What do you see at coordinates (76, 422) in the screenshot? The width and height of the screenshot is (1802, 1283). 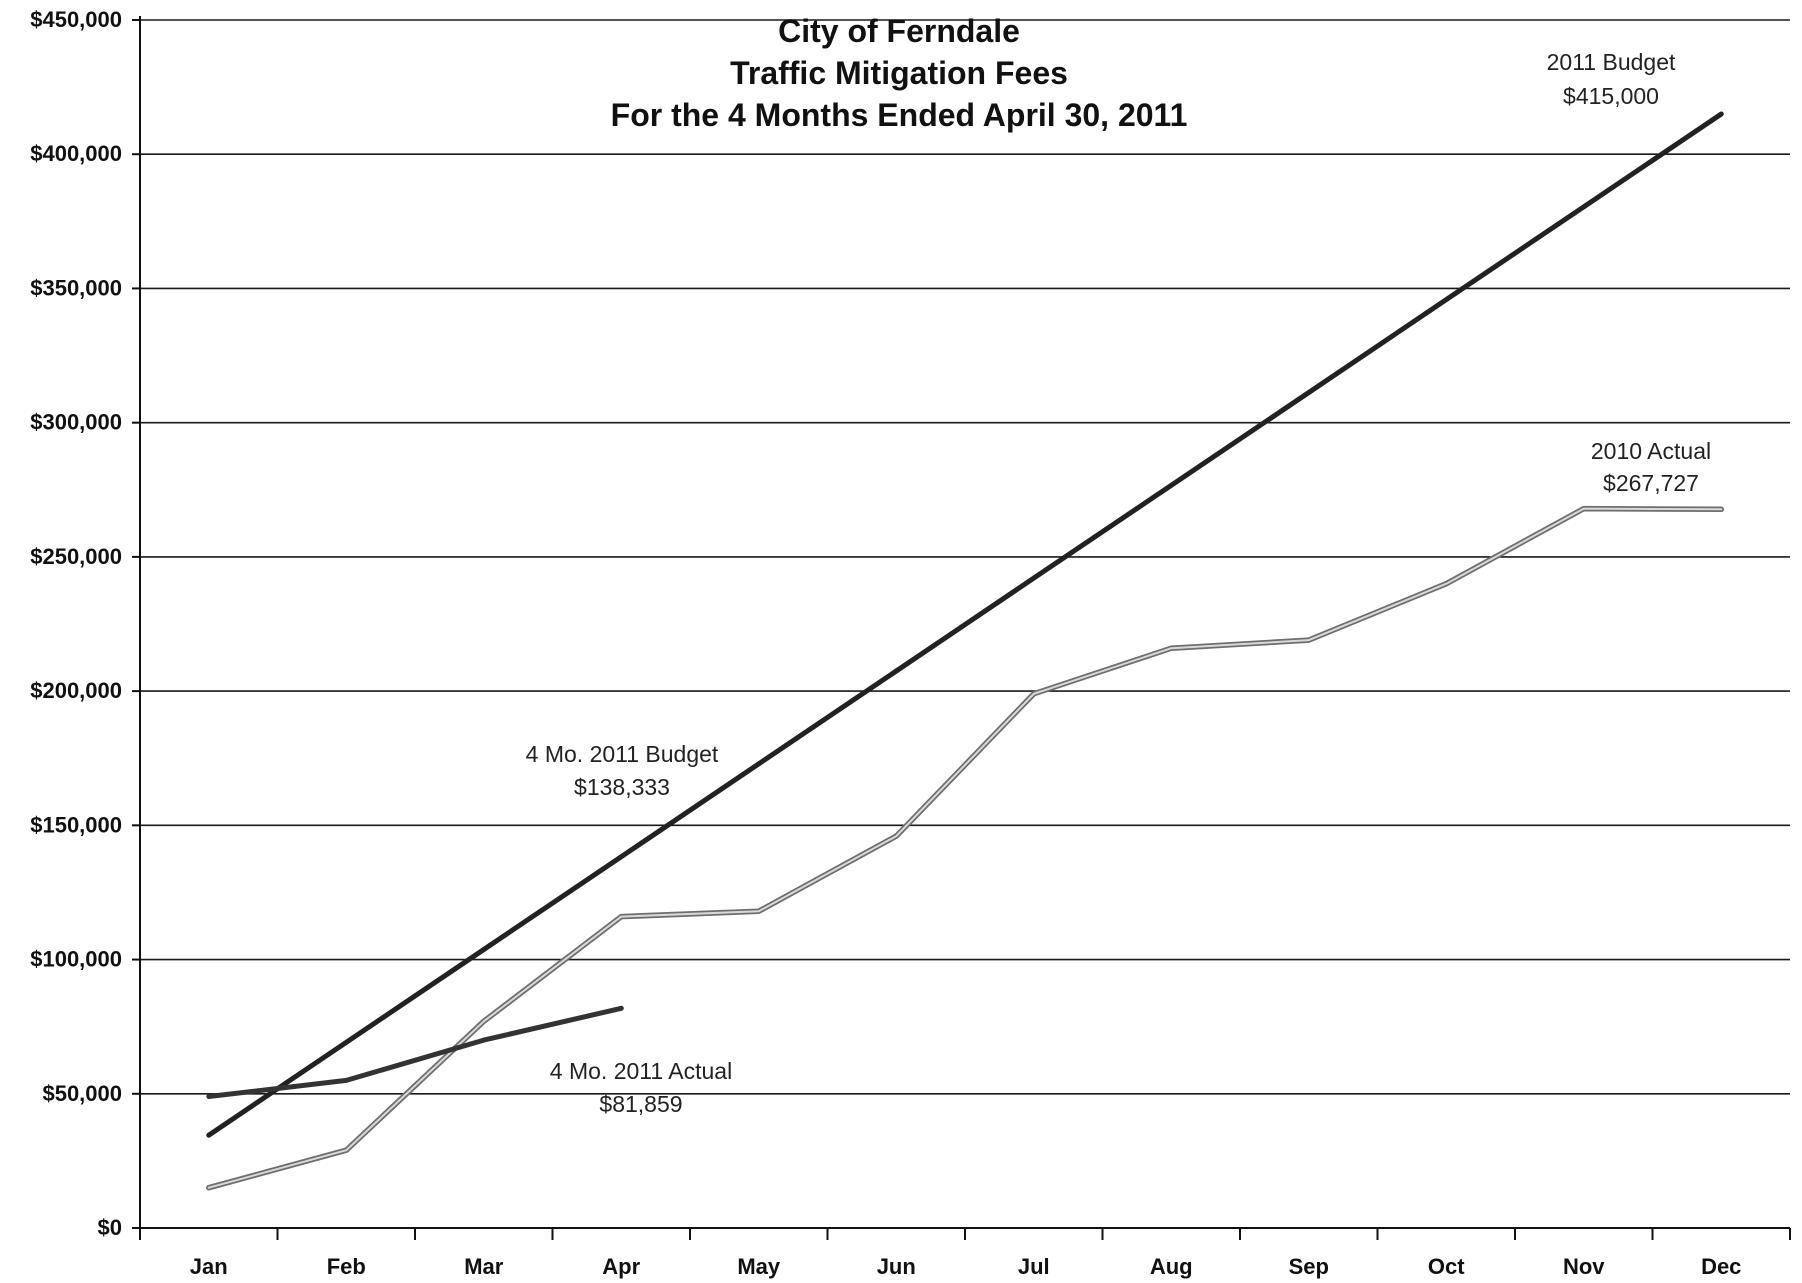 I see `y-tick-label: $300,000` at bounding box center [76, 422].